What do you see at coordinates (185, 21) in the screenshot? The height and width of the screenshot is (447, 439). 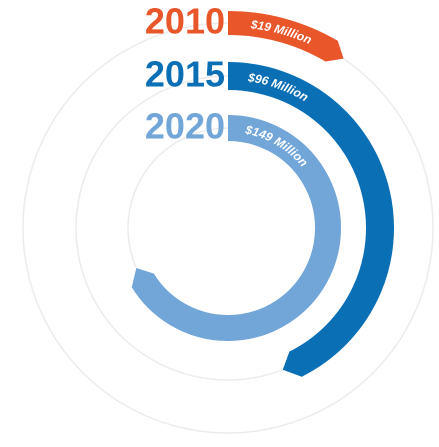 I see `year-label: 2010` at bounding box center [185, 21].